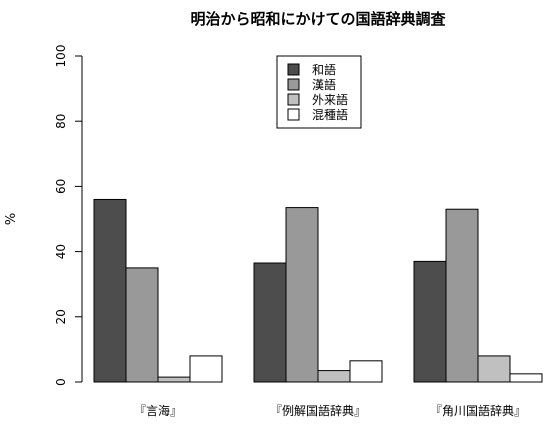 The width and height of the screenshot is (553, 429). Describe the element at coordinates (158, 410) in the screenshot. I see `category-label: 『言海』` at that location.